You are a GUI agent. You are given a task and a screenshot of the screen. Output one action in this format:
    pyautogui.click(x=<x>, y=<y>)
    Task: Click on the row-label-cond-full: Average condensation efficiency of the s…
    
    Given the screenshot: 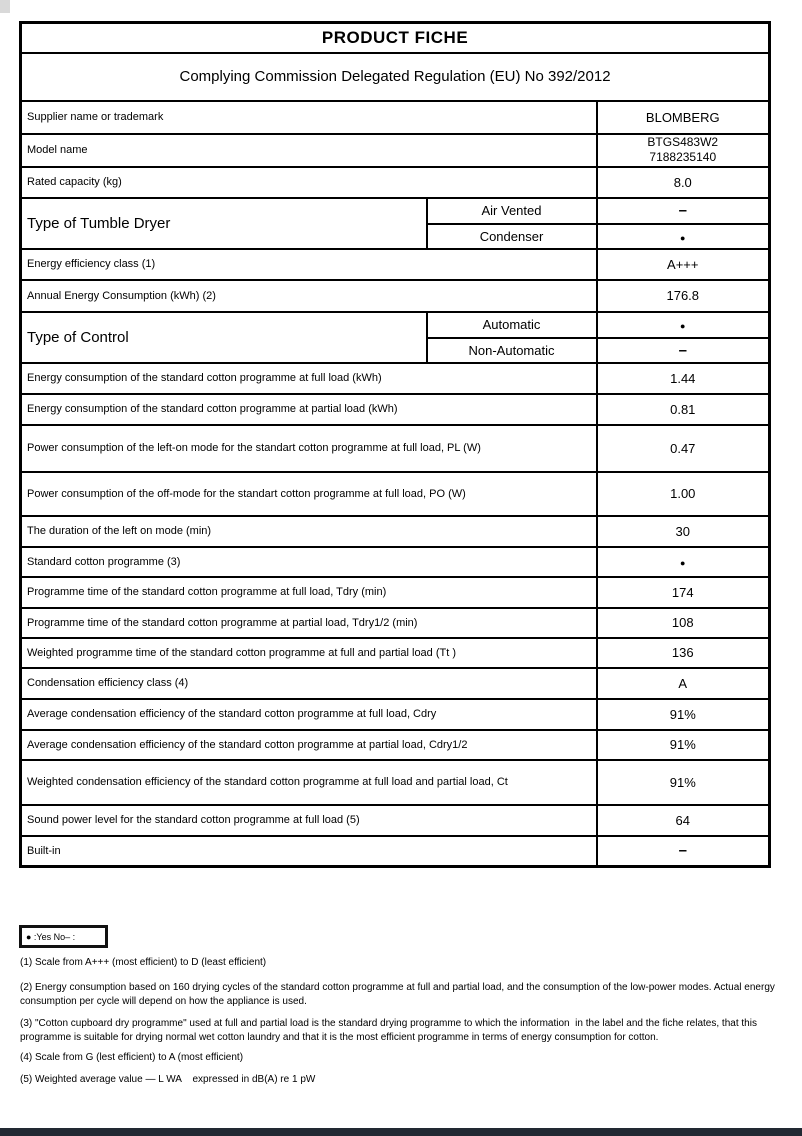 What is the action you would take?
    pyautogui.click(x=308, y=714)
    